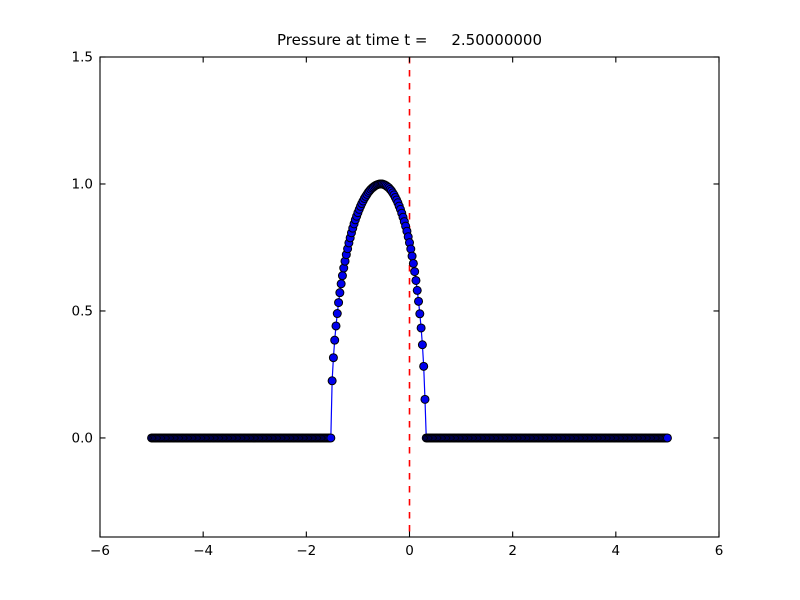 This screenshot has height=600, width=800. What do you see at coordinates (203, 551) in the screenshot?
I see `x-tick-label: −4` at bounding box center [203, 551].